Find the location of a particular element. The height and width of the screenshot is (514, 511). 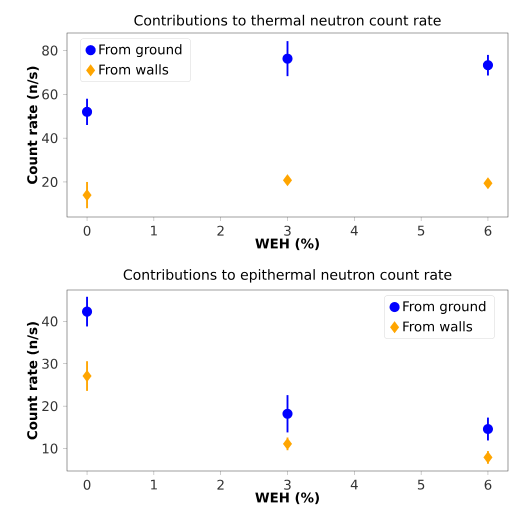

chart-title: Contributions to epithermal neutron count rate is located at coordinates (288, 276).